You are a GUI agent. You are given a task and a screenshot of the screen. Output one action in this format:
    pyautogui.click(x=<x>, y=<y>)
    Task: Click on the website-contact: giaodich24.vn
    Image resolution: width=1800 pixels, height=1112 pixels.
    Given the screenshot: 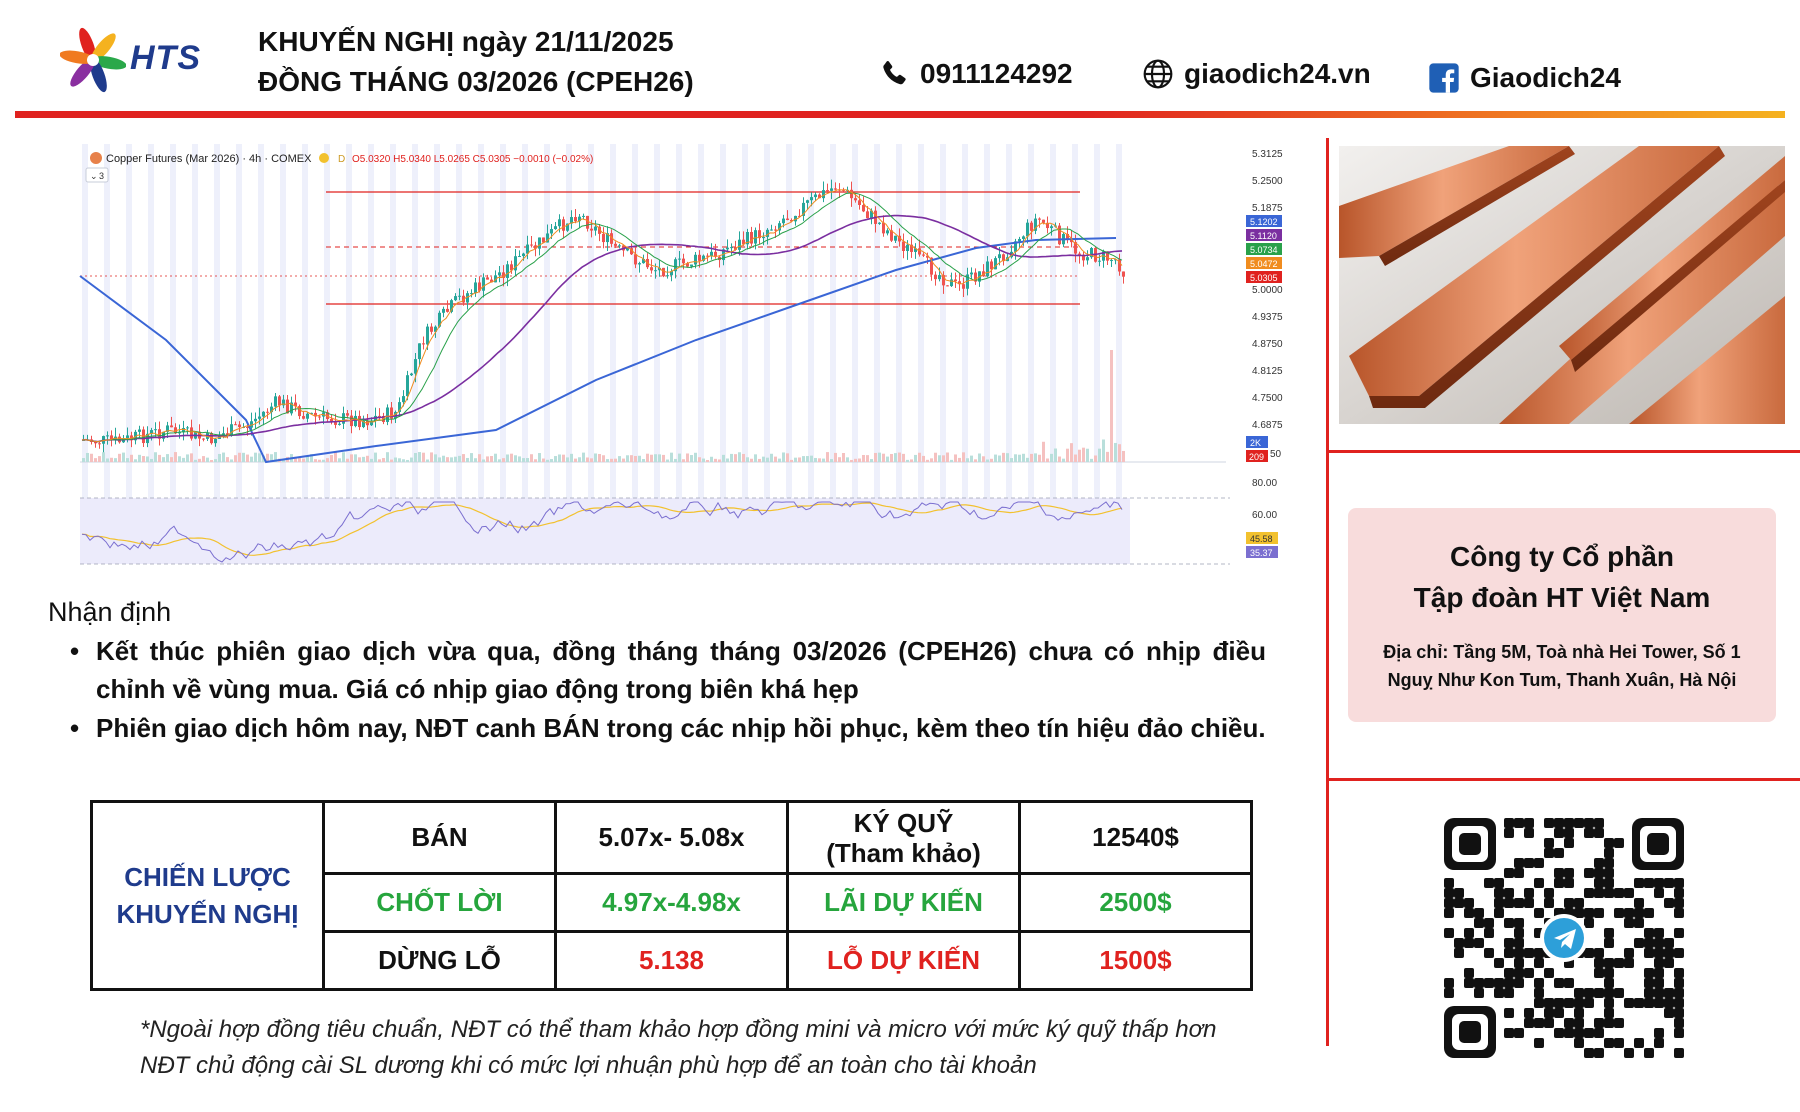 What is the action you would take?
    pyautogui.click(x=1256, y=74)
    